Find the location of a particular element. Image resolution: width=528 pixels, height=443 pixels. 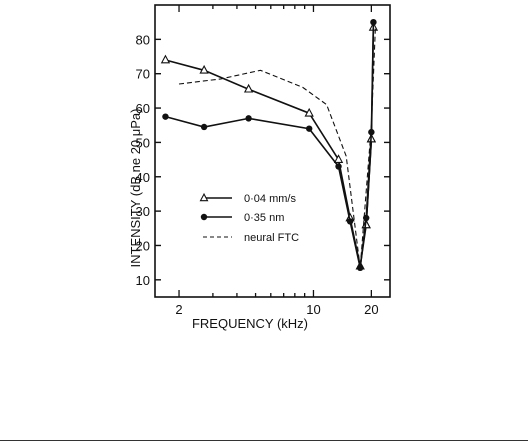

legend: 0·04 mm/s 0·35 nm neural FTC is located at coordinates (249, 218).